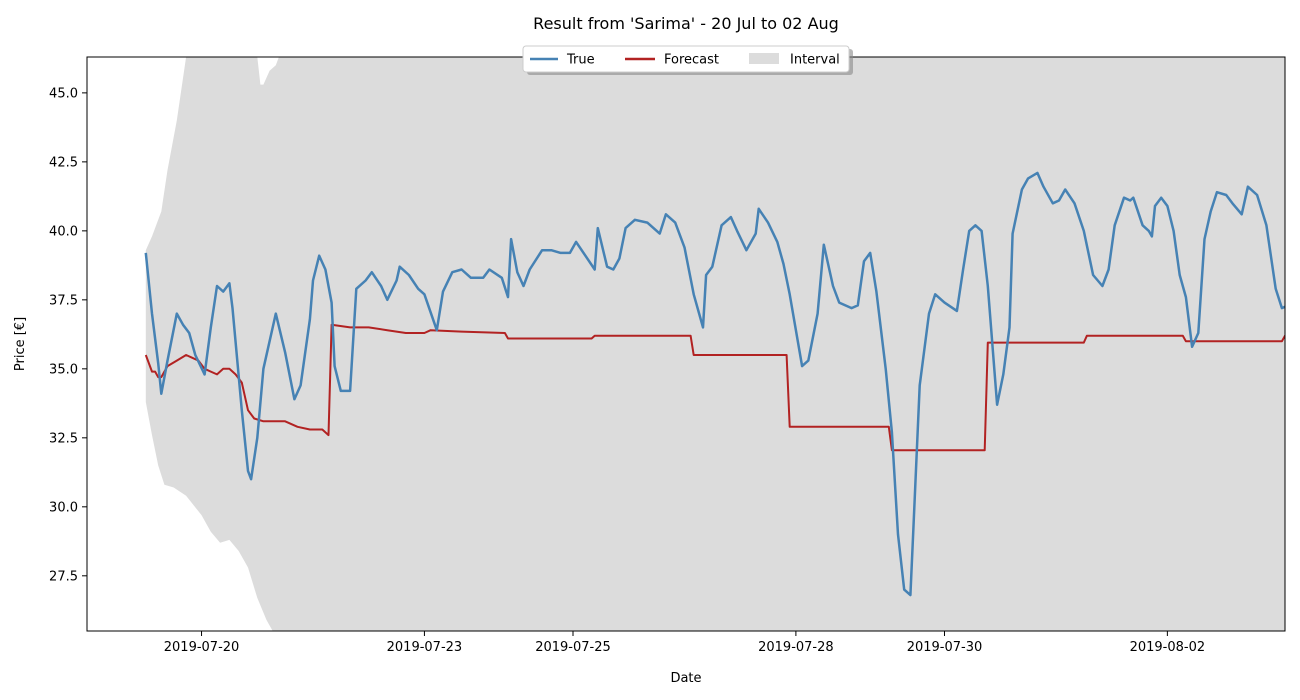 Image resolution: width=1300 pixels, height=700 pixels. Describe the element at coordinates (63, 438) in the screenshot. I see `y-tick-label: 32.5` at that location.